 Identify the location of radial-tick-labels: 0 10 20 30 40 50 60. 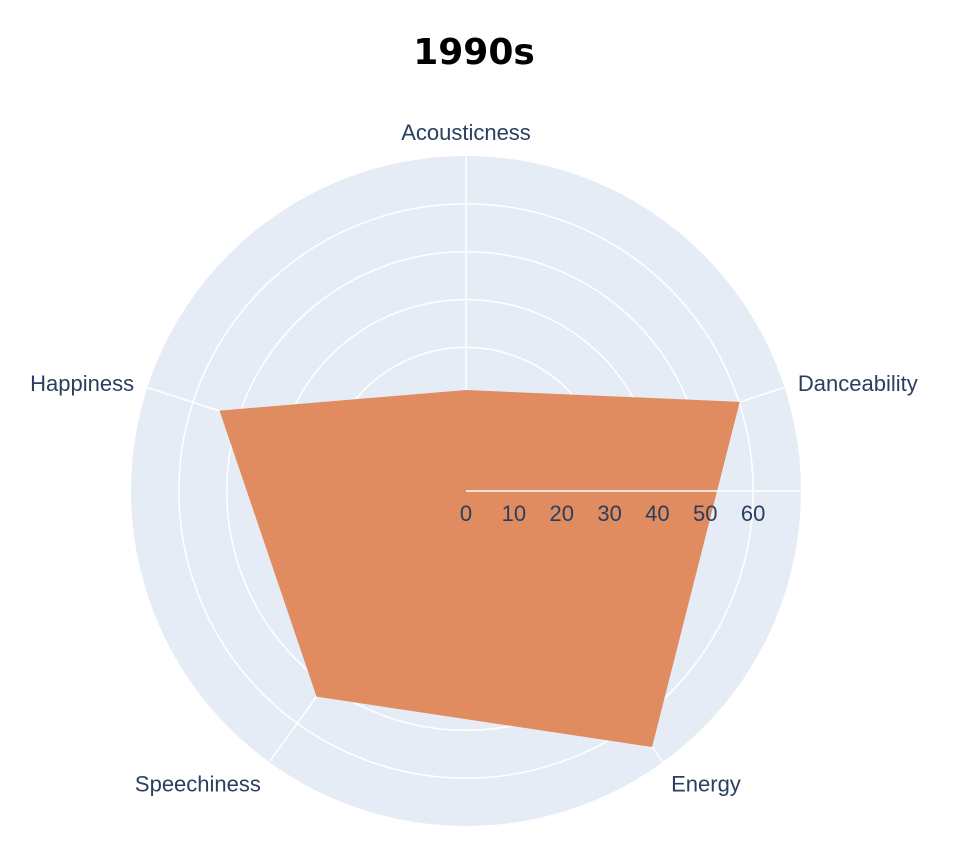
(612, 513).